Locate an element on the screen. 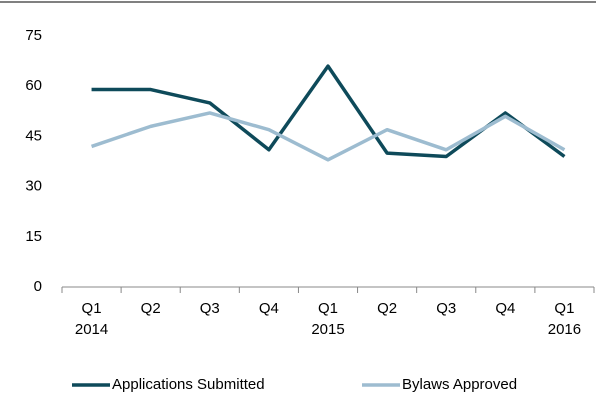  y-tick-label: 30 is located at coordinates (33, 186).